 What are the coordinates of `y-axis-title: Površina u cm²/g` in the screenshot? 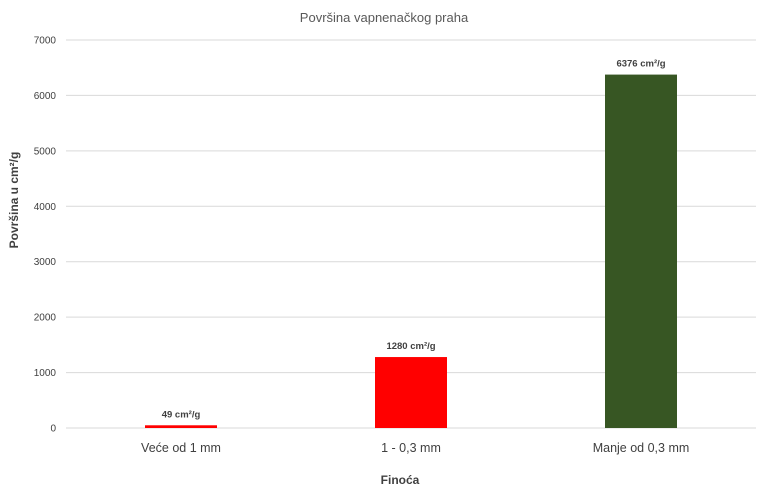 It's located at (14, 200).